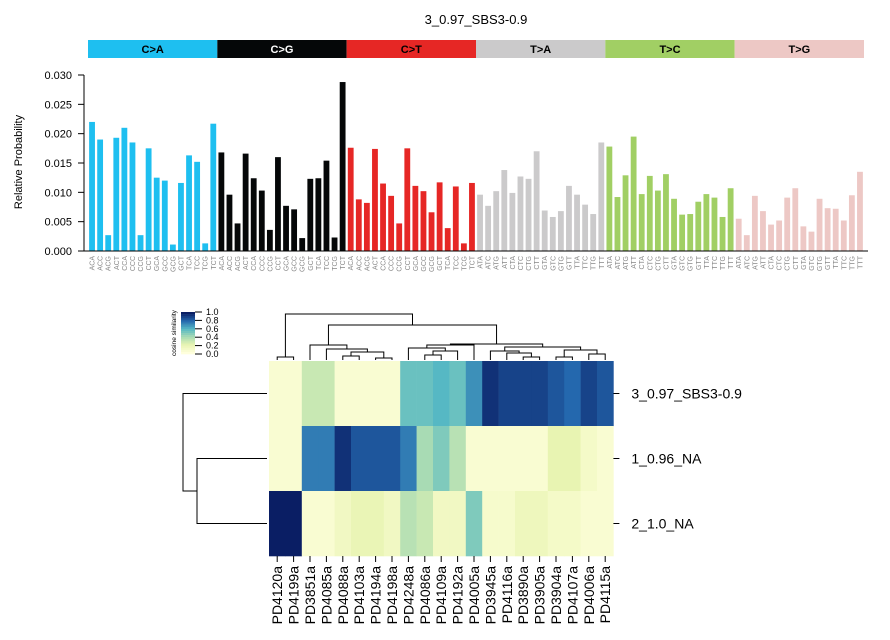 Image resolution: width=890 pixels, height=640 pixels. I want to click on x-tick-label-65: ATA, so click(610, 262).